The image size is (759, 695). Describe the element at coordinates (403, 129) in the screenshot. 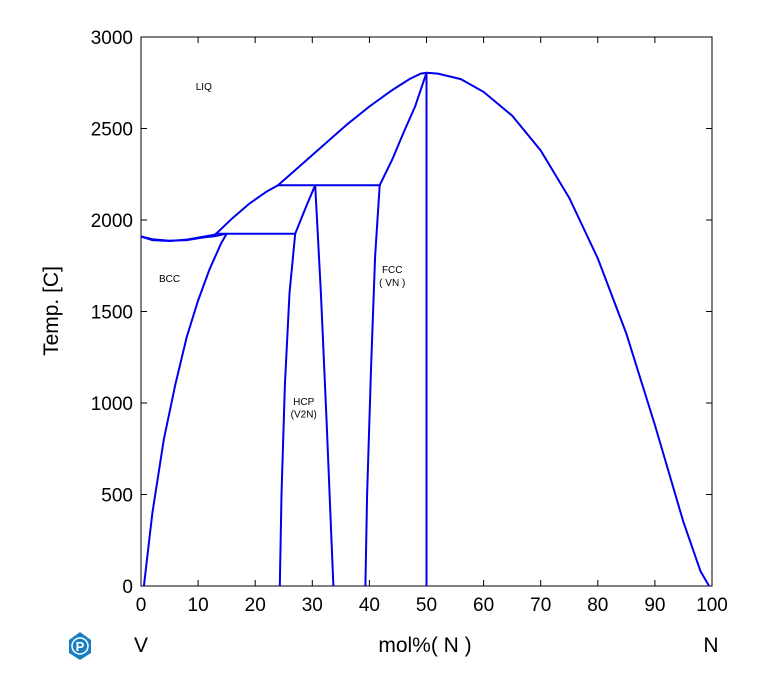

I see `boundary-fcc-liquidus` at that location.